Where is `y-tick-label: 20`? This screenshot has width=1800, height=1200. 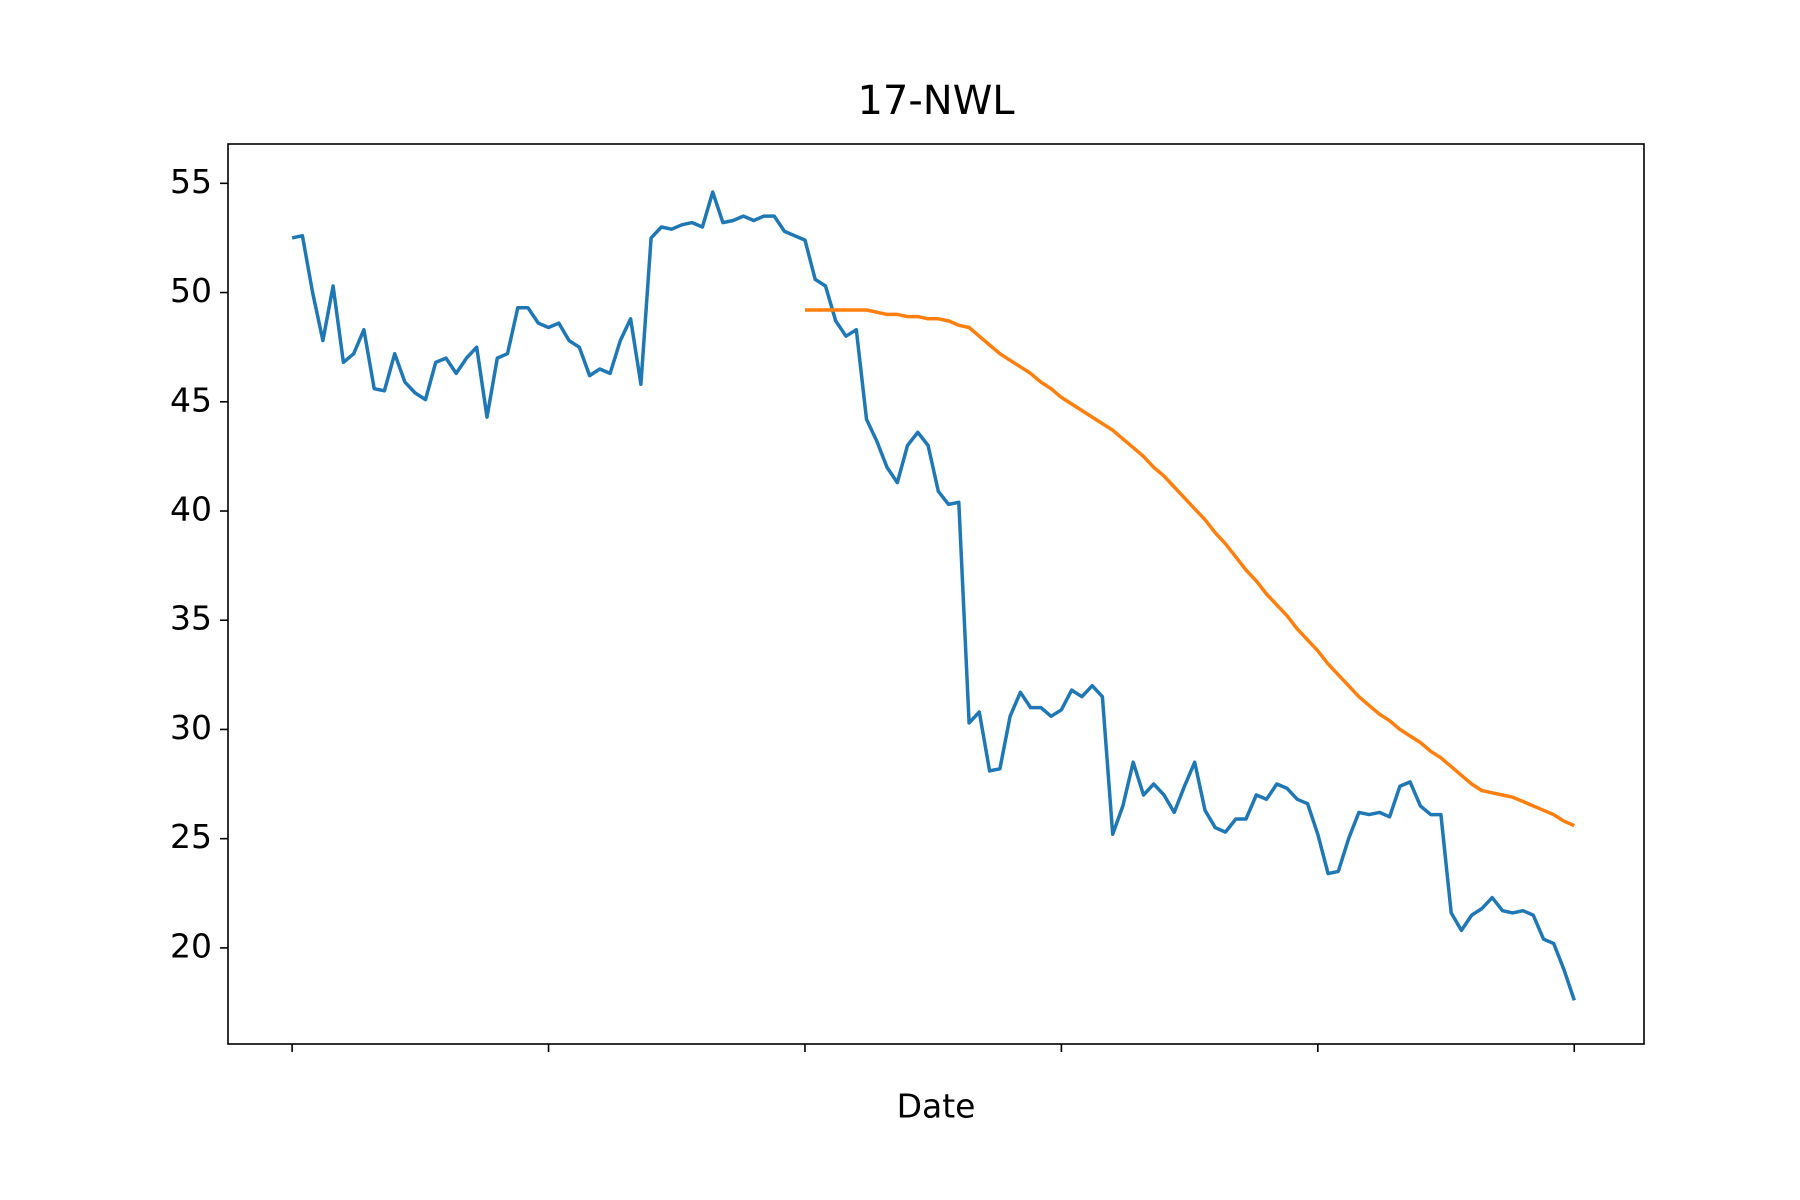
y-tick-label: 20 is located at coordinates (191, 945).